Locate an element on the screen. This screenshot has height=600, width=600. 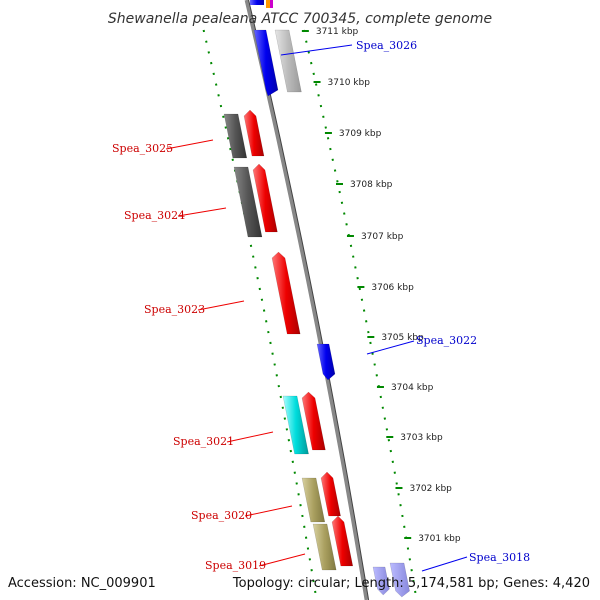
gene-label-spea-3018: Spea_3018 is located at coordinates (499, 557).